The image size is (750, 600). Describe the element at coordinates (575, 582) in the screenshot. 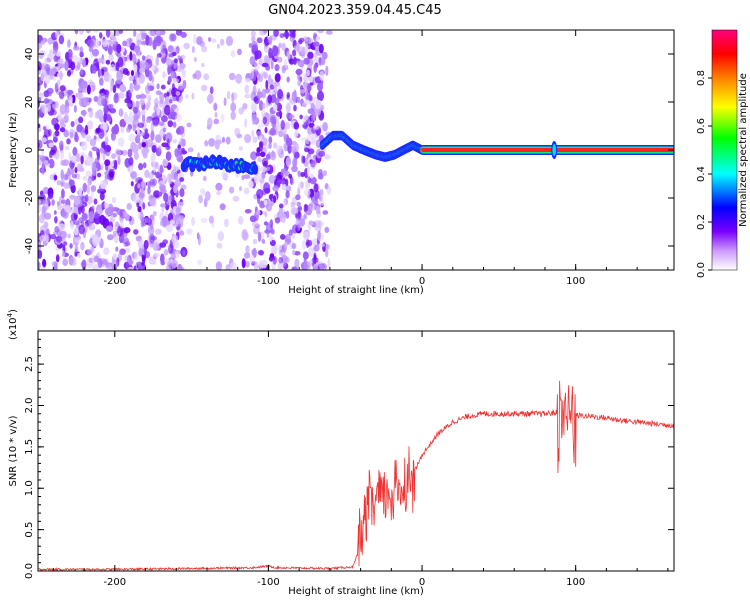

I see `x-tick-label: 100` at that location.